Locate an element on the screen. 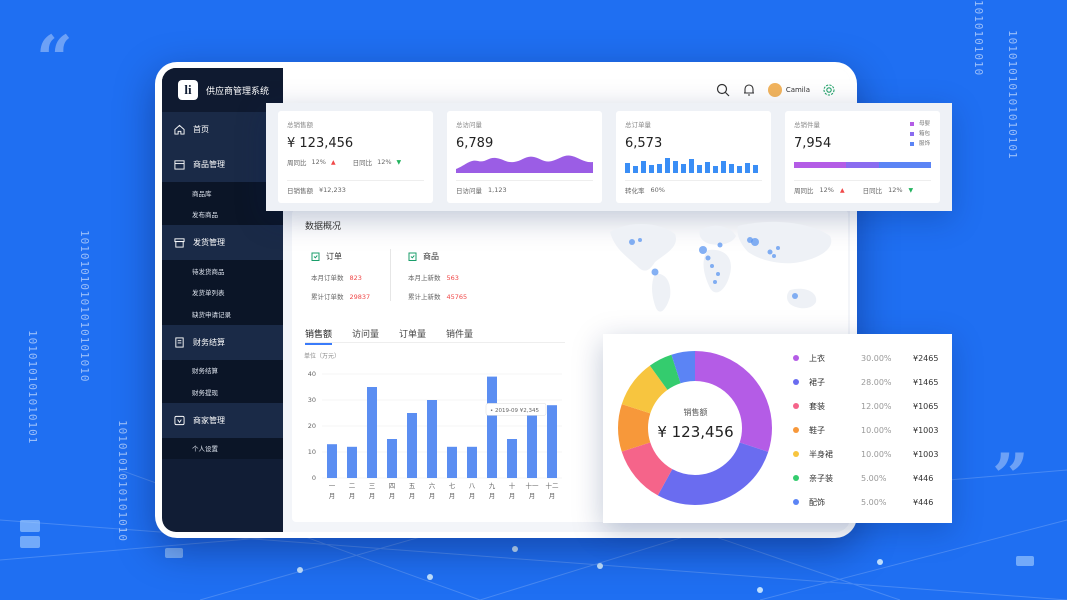 This screenshot has width=1067, height=600. dod-value: 12% is located at coordinates (895, 190).